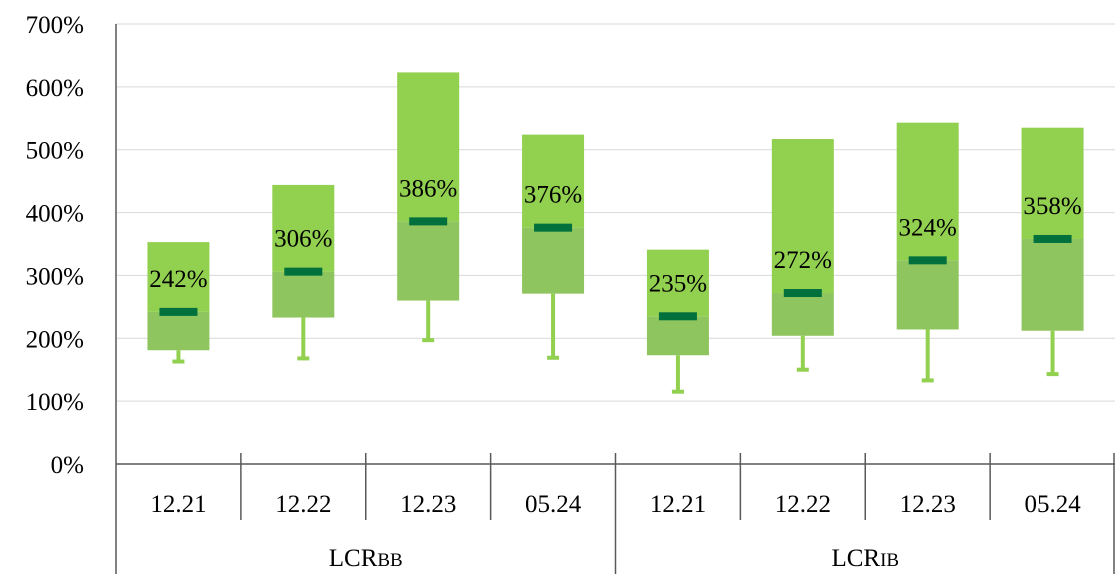 The image size is (1115, 574). What do you see at coordinates (55, 245) in the screenshot?
I see `y-axis-tick-labels: 0% 100% 200% 300% 400% 500% 600% 700%` at bounding box center [55, 245].